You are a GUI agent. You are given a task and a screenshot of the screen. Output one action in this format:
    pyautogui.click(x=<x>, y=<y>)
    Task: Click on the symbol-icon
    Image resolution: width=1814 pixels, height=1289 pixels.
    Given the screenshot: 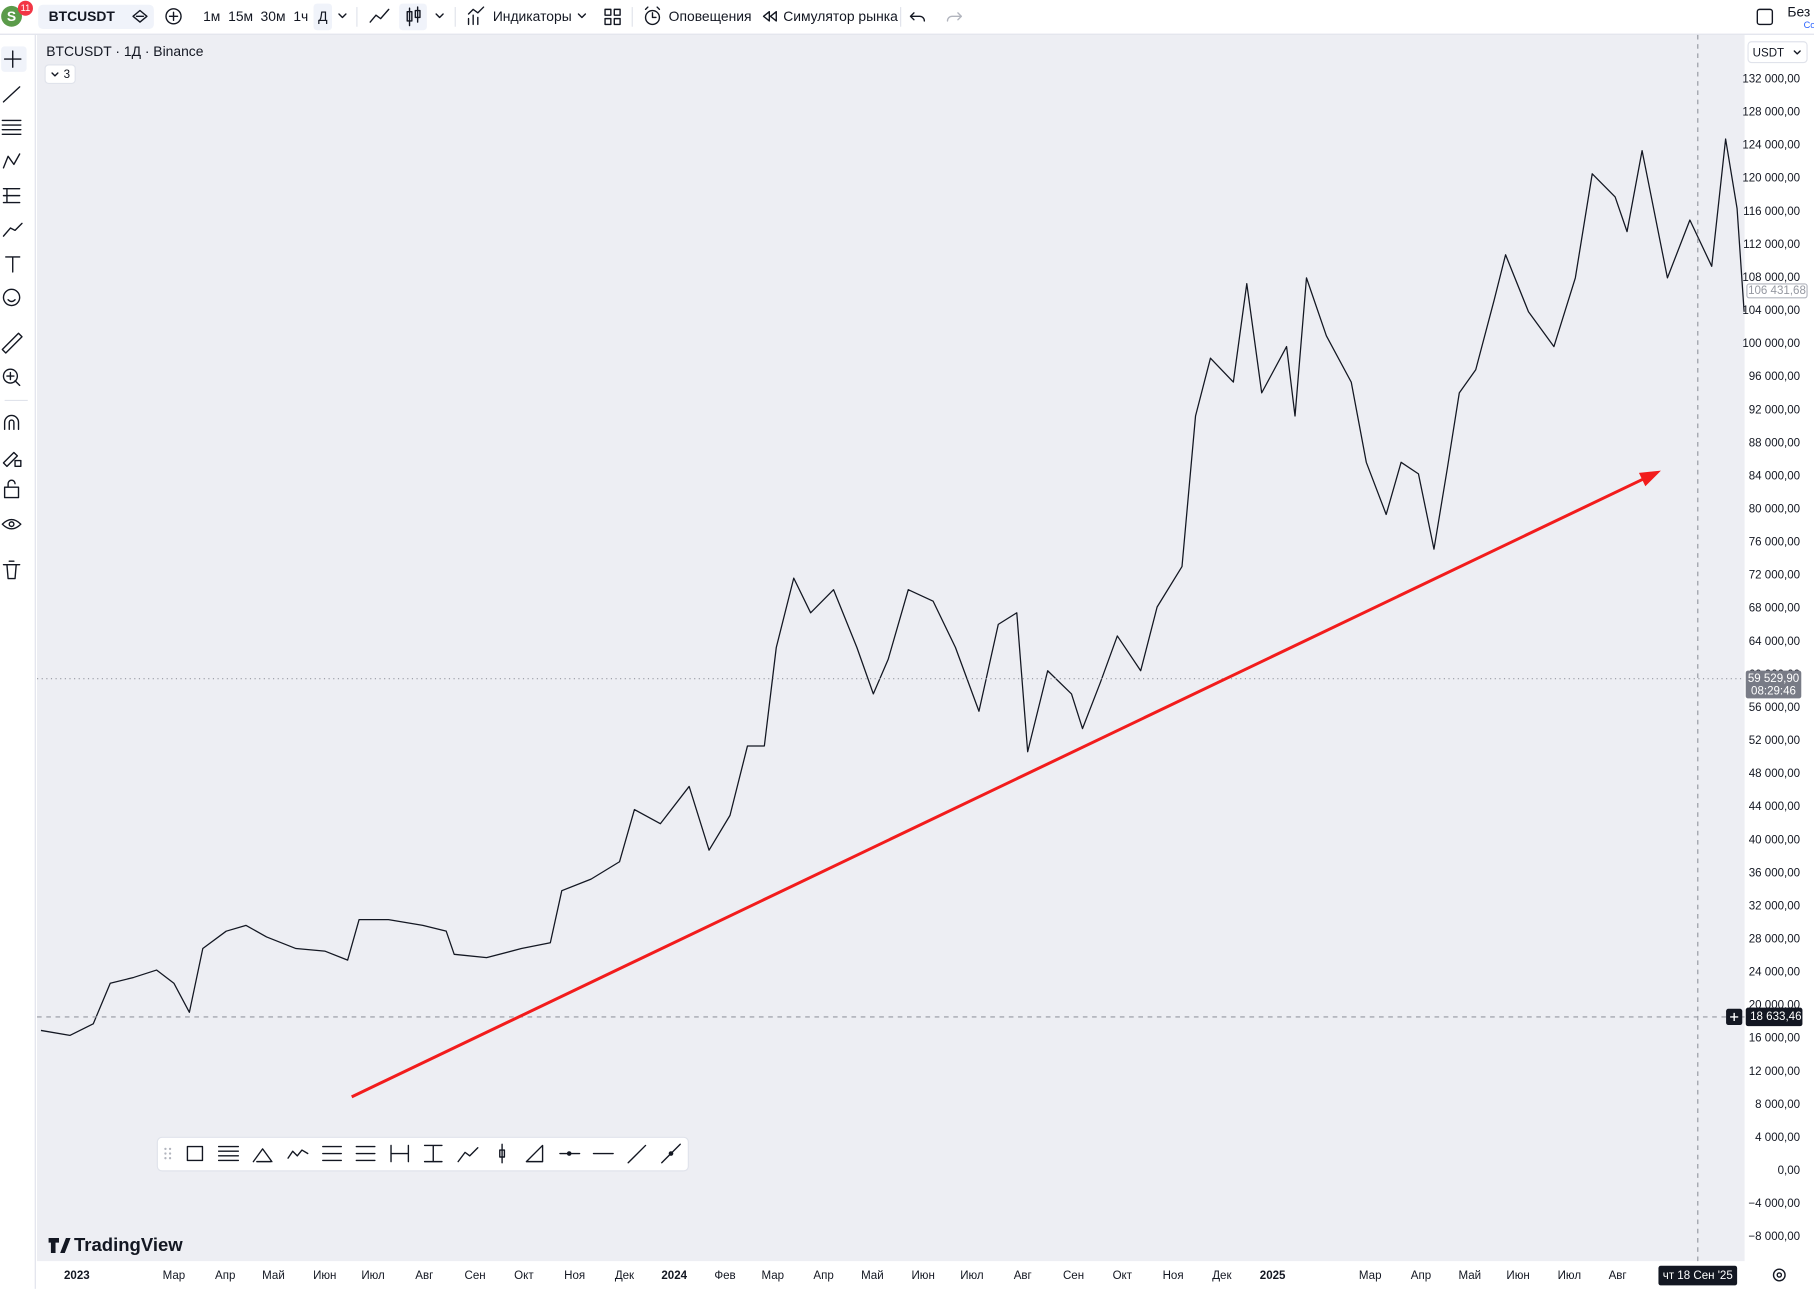 What is the action you would take?
    pyautogui.click(x=140, y=16)
    